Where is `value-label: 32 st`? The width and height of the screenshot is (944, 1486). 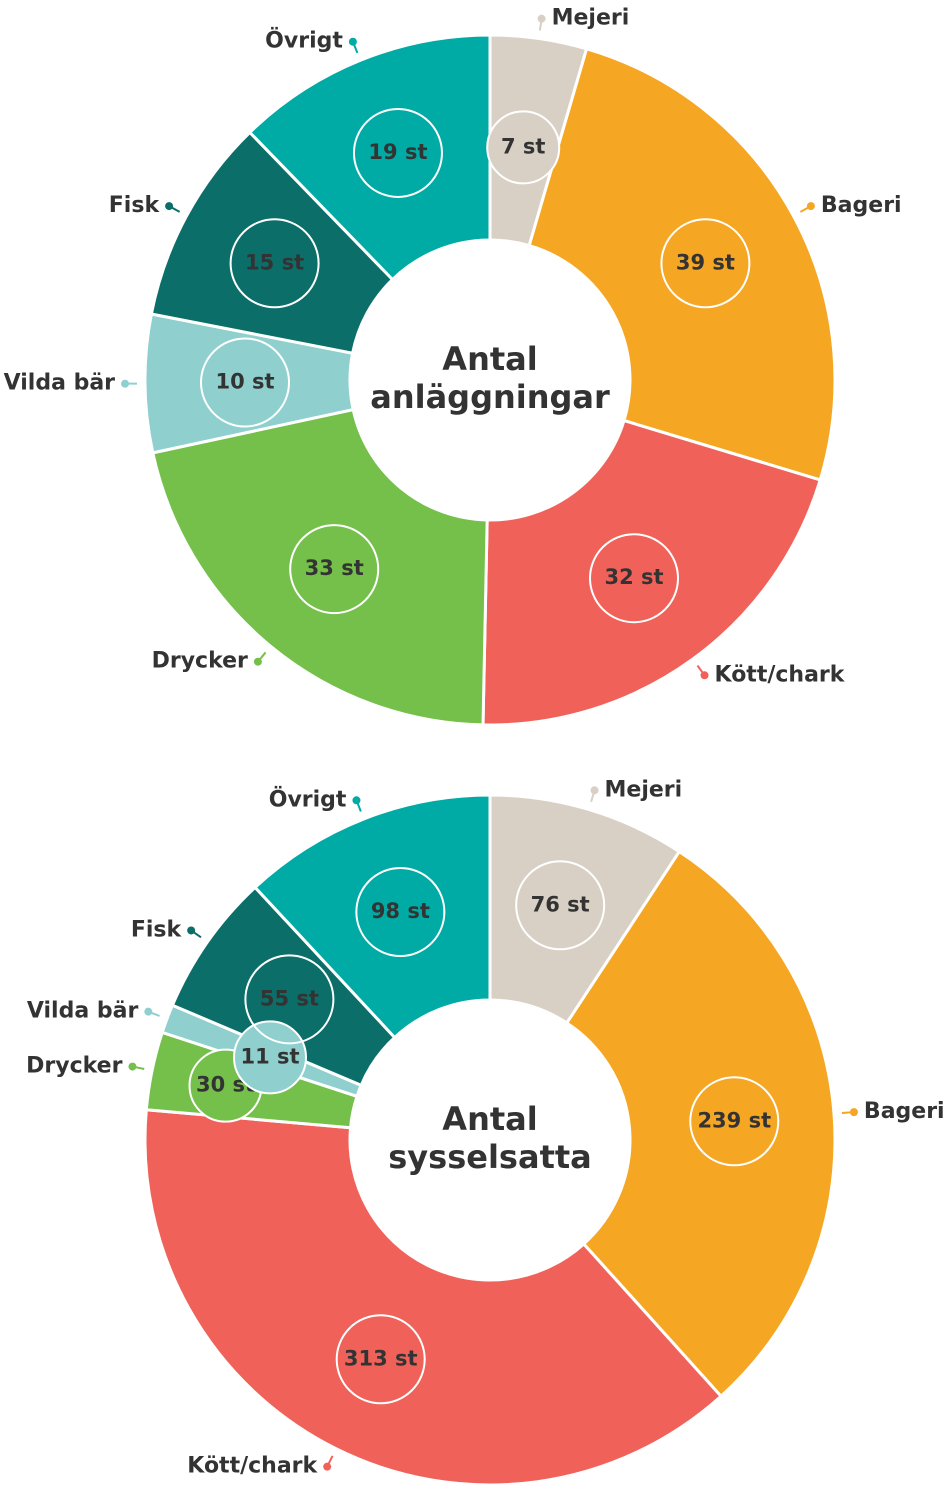 value-label: 32 st is located at coordinates (633, 577).